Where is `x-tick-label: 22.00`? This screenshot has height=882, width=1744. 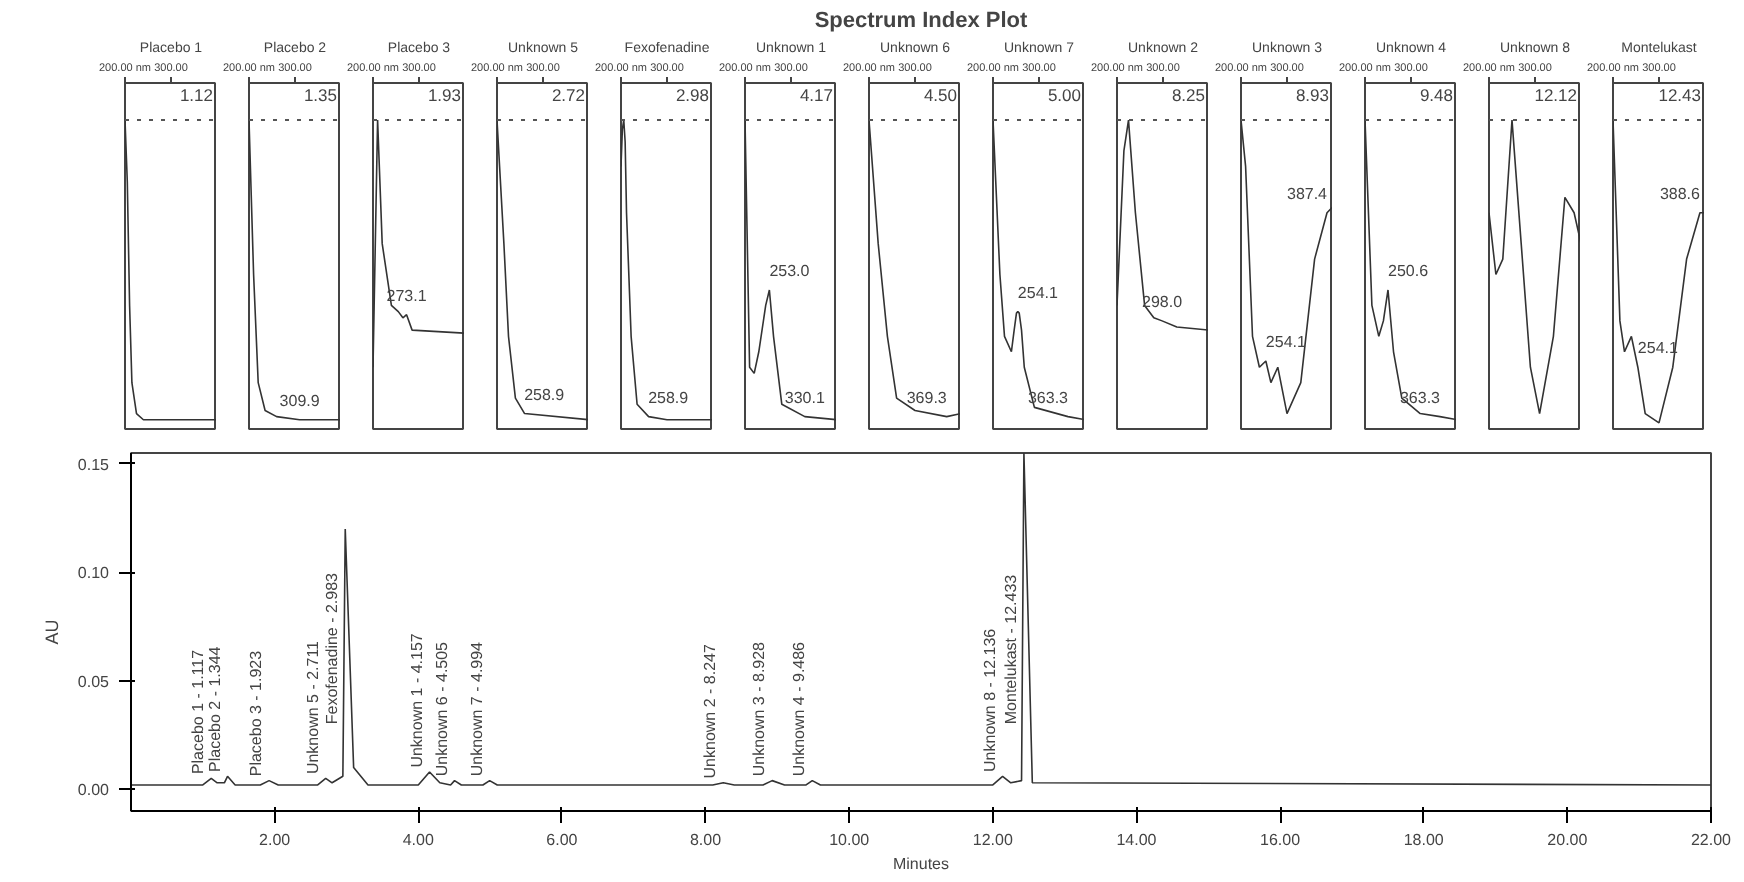
x-tick-label: 22.00 is located at coordinates (1711, 840).